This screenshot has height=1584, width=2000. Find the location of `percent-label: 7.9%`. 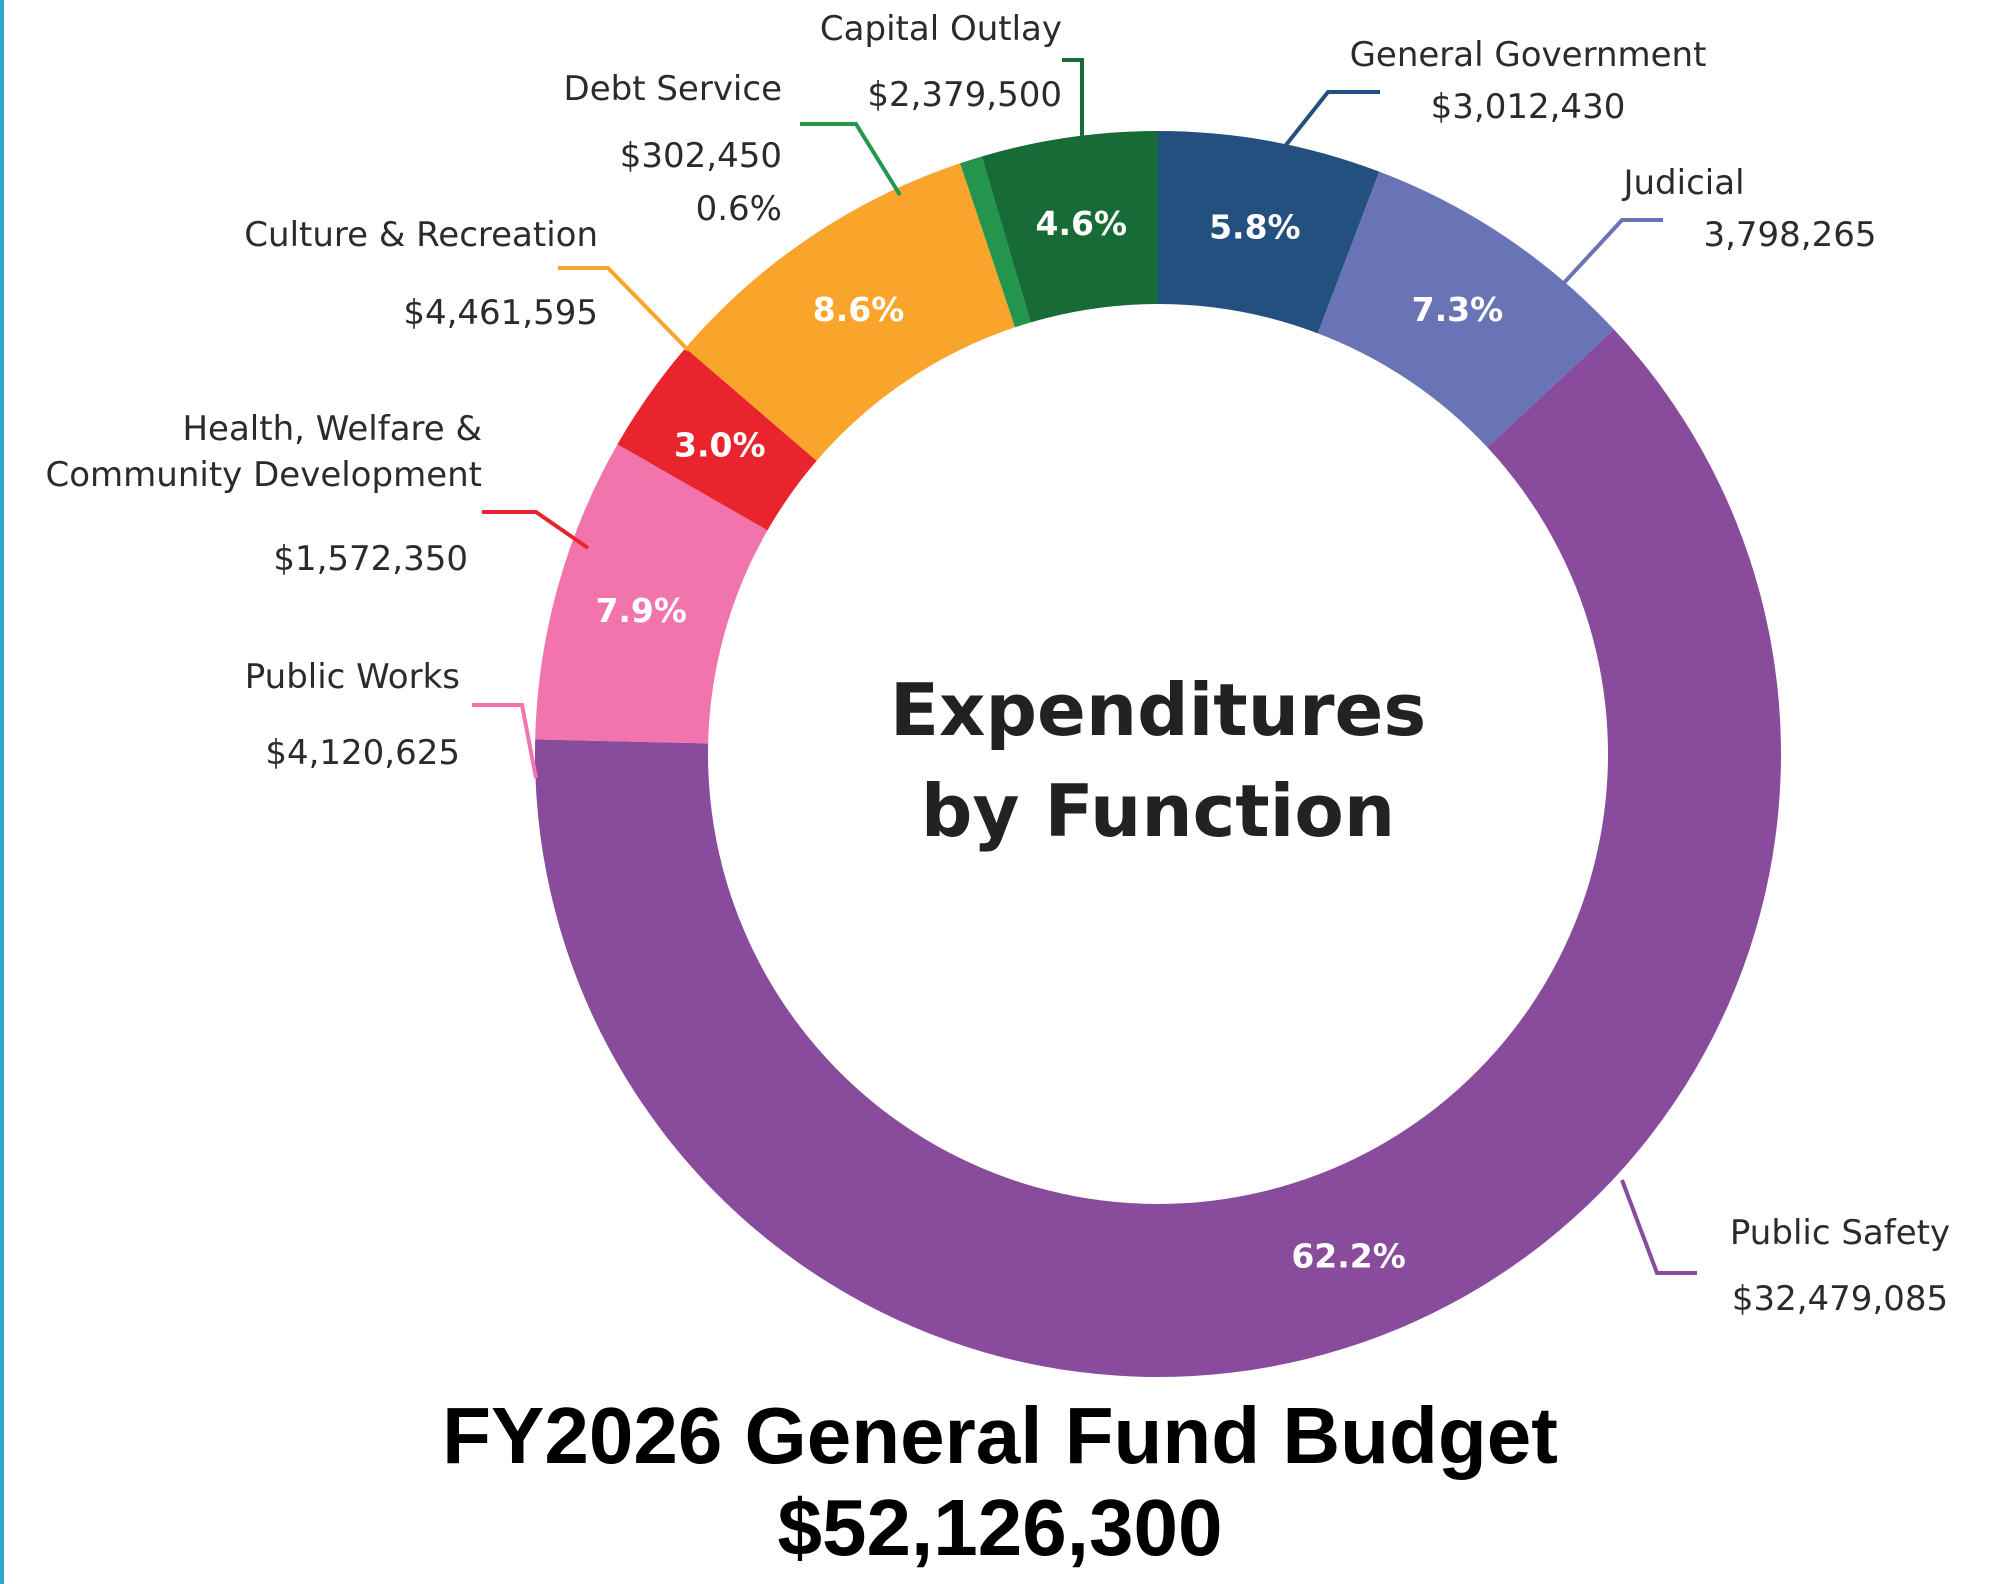

percent-label: 7.9% is located at coordinates (641, 610).